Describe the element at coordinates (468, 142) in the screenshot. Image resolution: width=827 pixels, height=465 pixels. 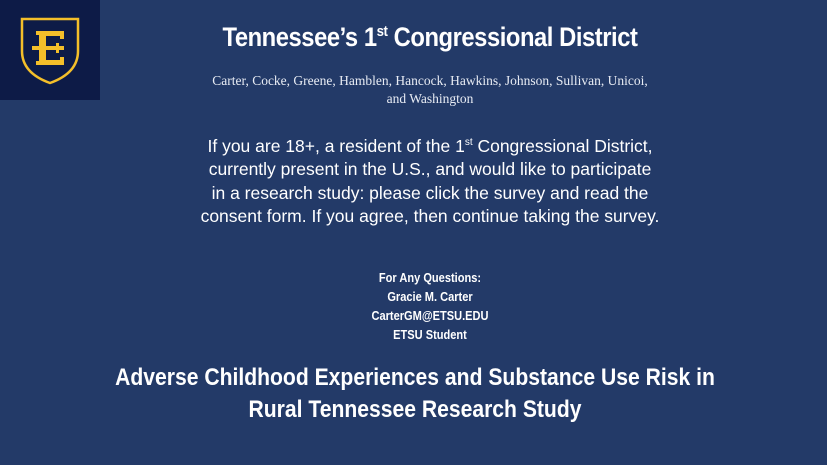
I see `body-superscript: st` at that location.